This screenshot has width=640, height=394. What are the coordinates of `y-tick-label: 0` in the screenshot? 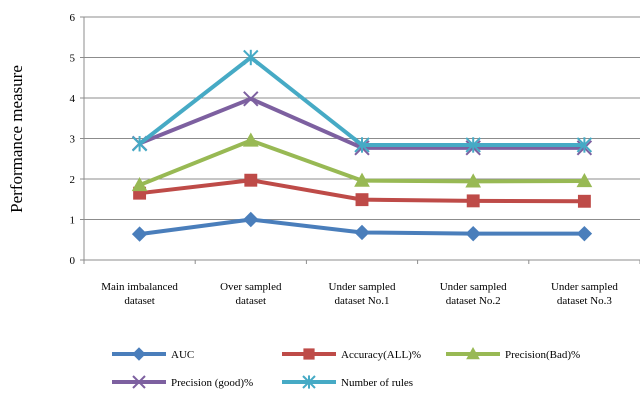 It's located at (73, 261).